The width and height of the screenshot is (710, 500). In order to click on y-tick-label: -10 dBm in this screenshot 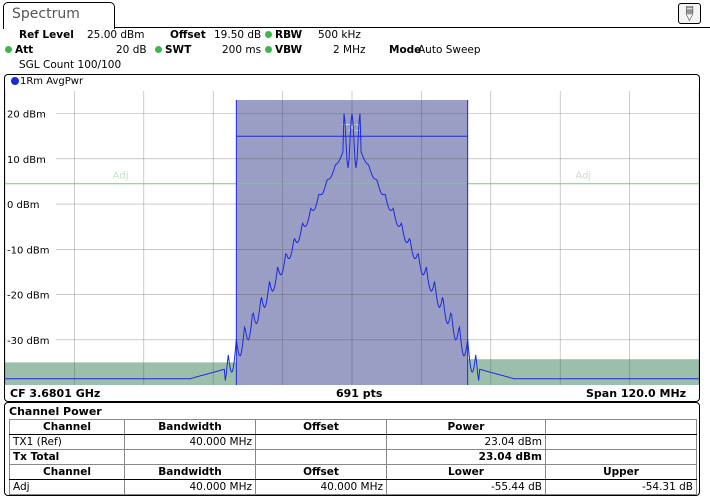, I will do `click(28, 250)`.